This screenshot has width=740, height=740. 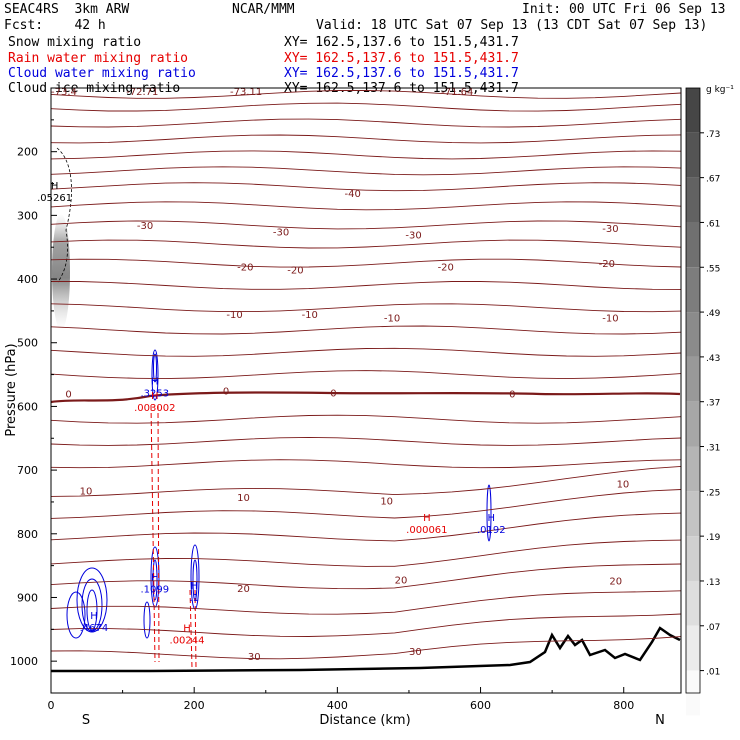 What do you see at coordinates (624, 9) in the screenshot?
I see `init-time: Init: 00 UTC Fri 06 Sep 13` at bounding box center [624, 9].